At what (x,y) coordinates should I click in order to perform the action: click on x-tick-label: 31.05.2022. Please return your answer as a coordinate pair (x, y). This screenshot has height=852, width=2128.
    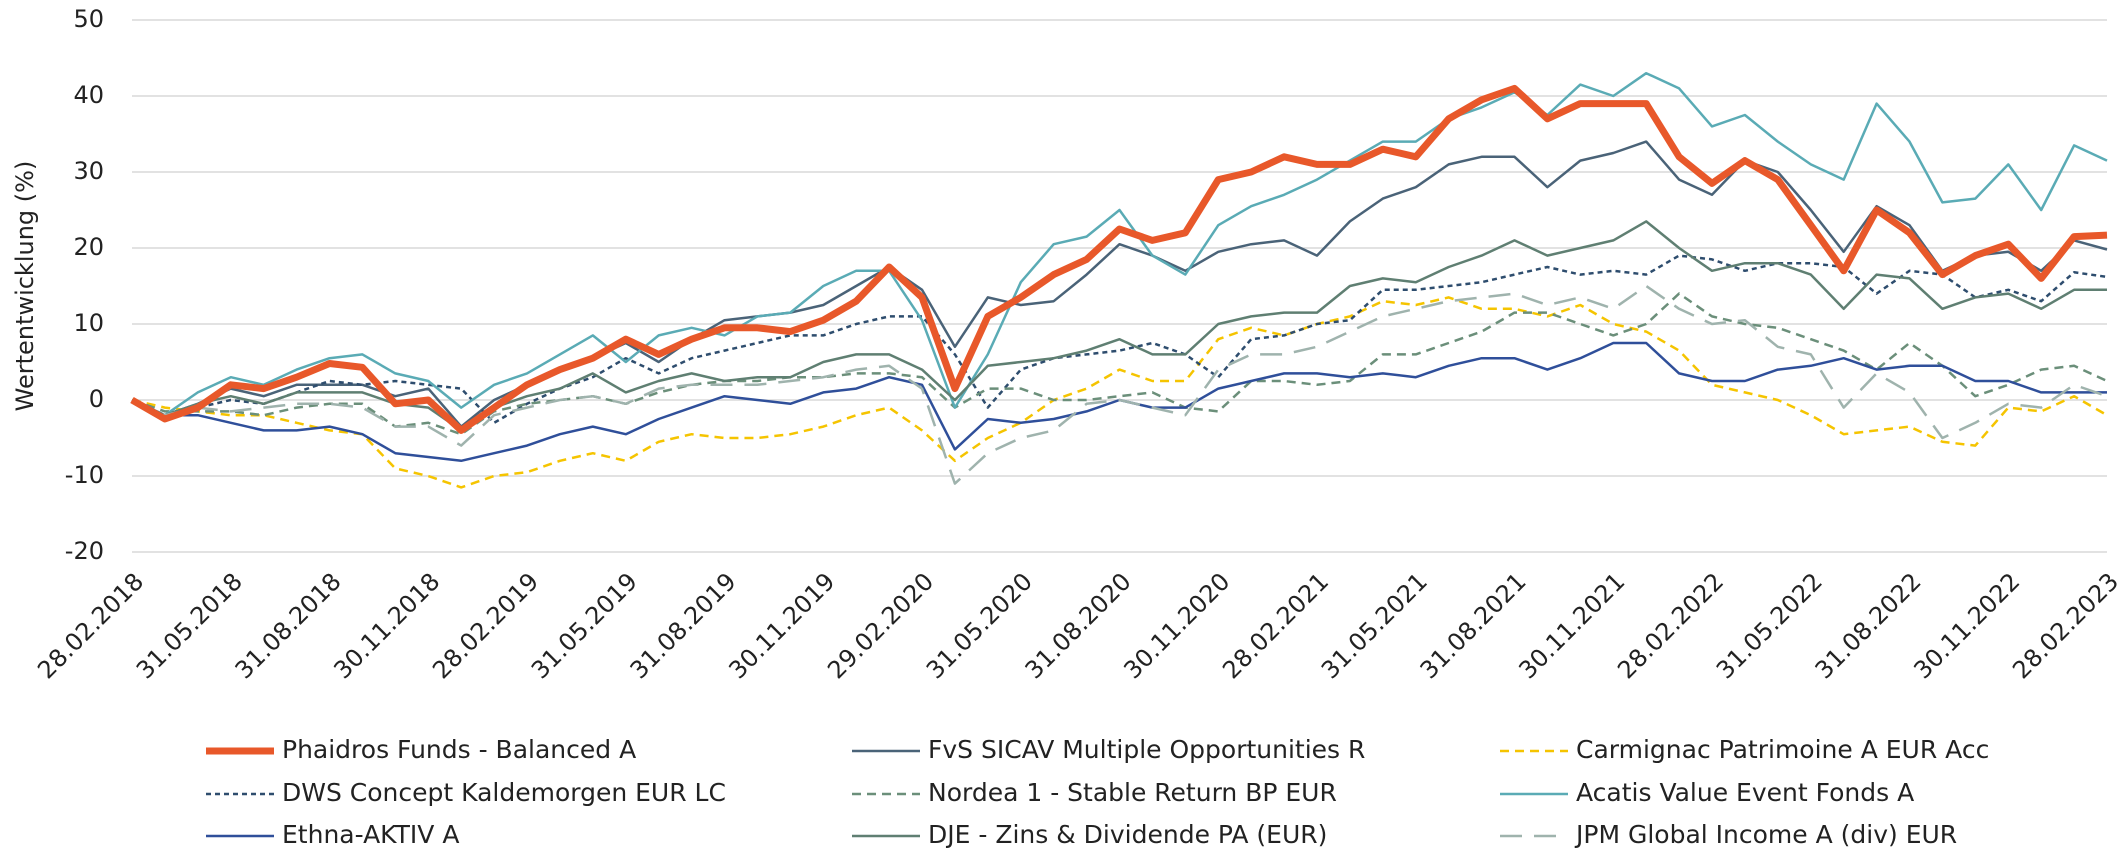
    Looking at the image, I should click on (1769, 625).